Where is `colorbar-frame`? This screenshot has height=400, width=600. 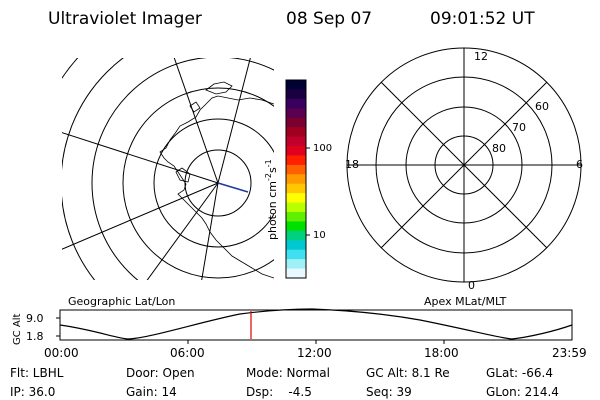 colorbar-frame is located at coordinates (296, 179).